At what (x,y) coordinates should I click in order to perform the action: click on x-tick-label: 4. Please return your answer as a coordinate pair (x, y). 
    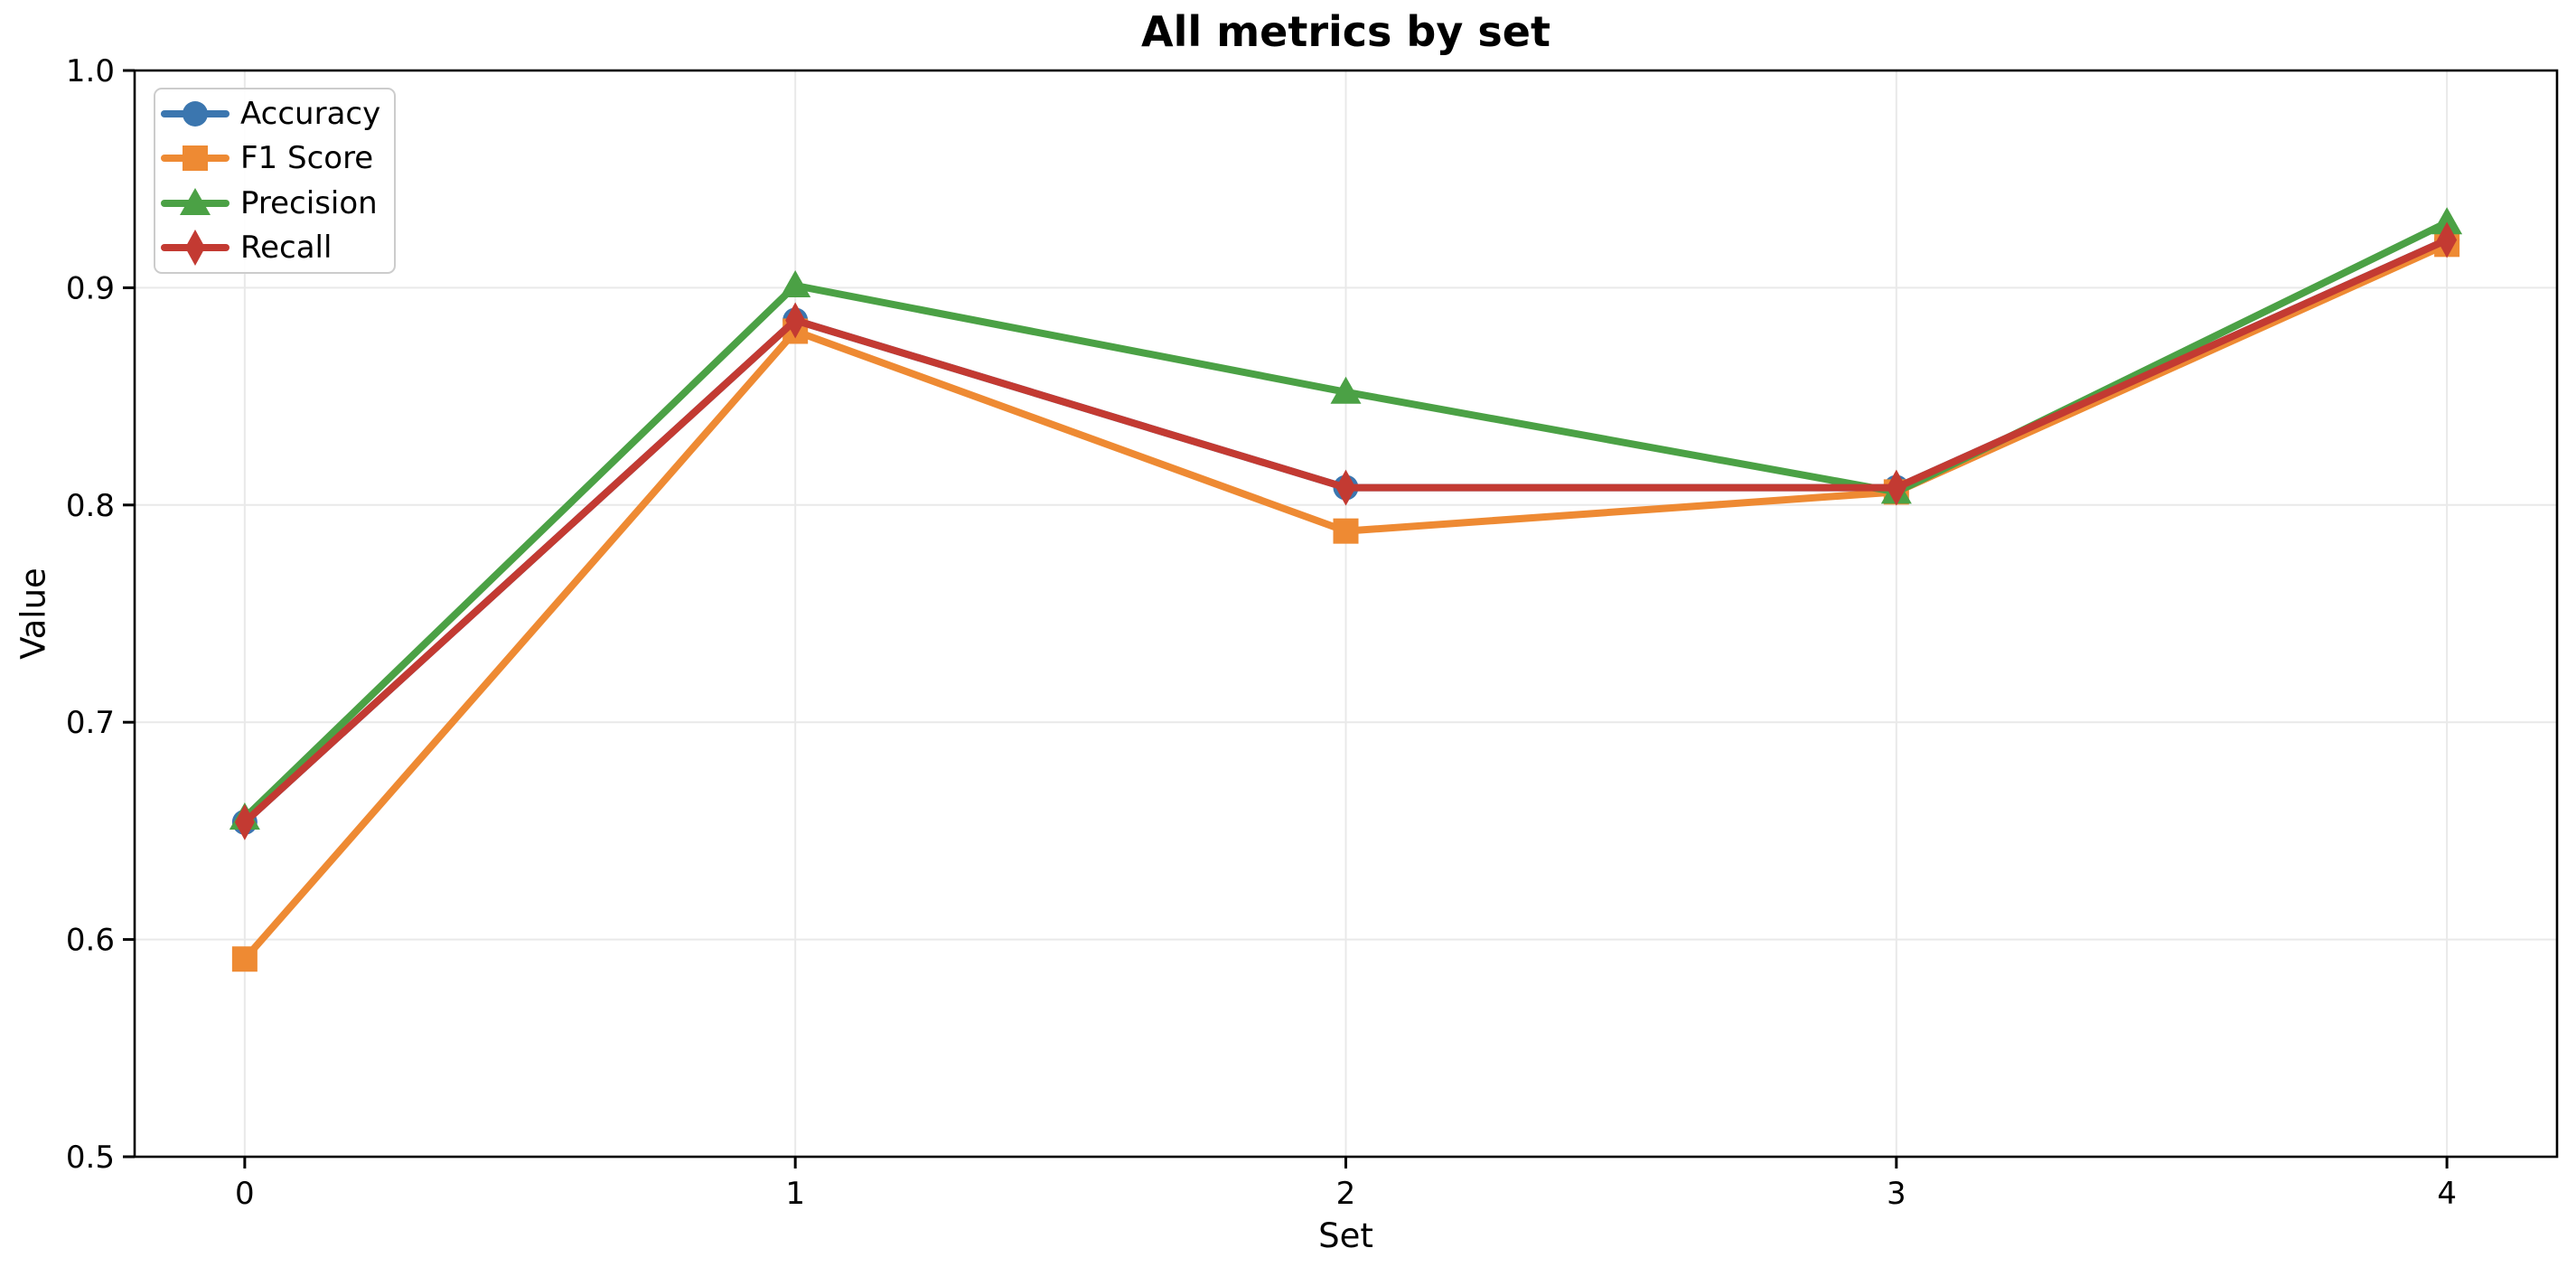
    Looking at the image, I should click on (2447, 1194).